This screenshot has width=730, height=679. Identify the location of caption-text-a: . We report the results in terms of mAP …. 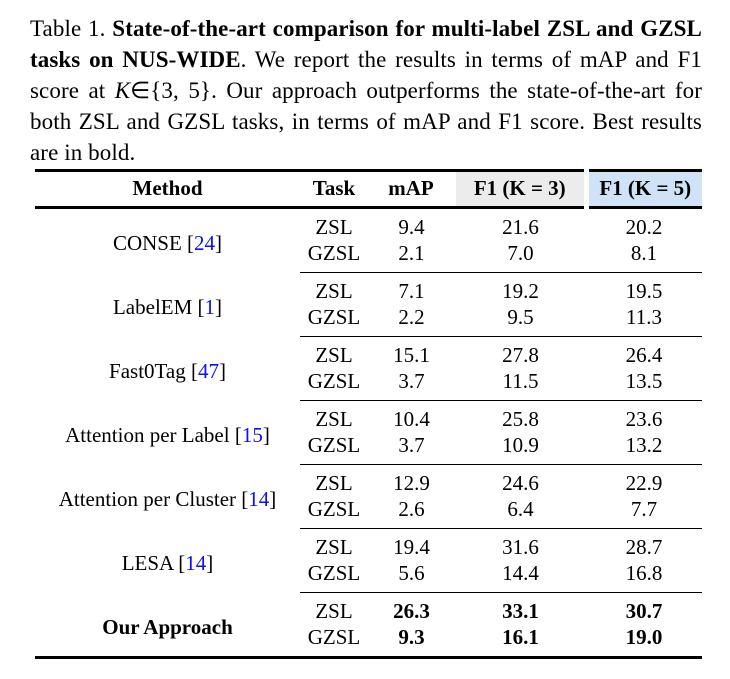
(366, 75).